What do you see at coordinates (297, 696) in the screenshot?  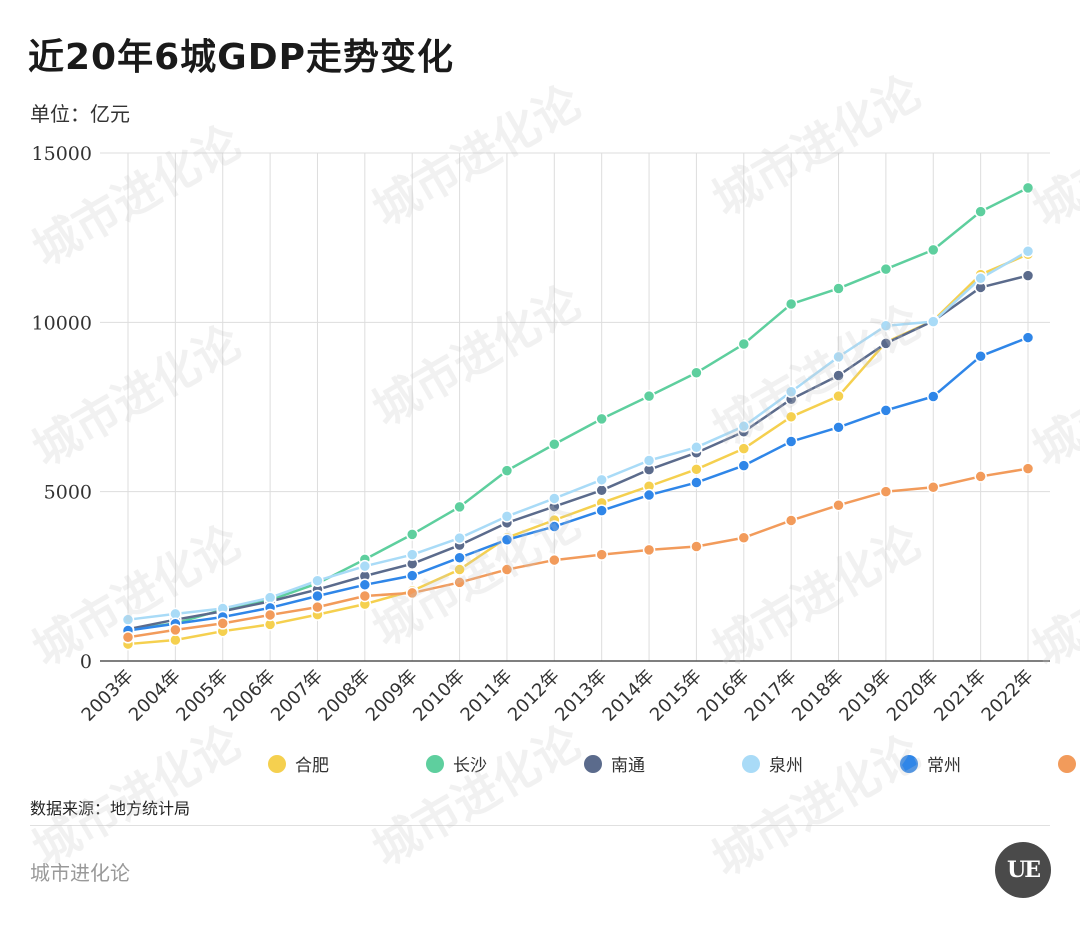 I see `x-tick-label: 2007年` at bounding box center [297, 696].